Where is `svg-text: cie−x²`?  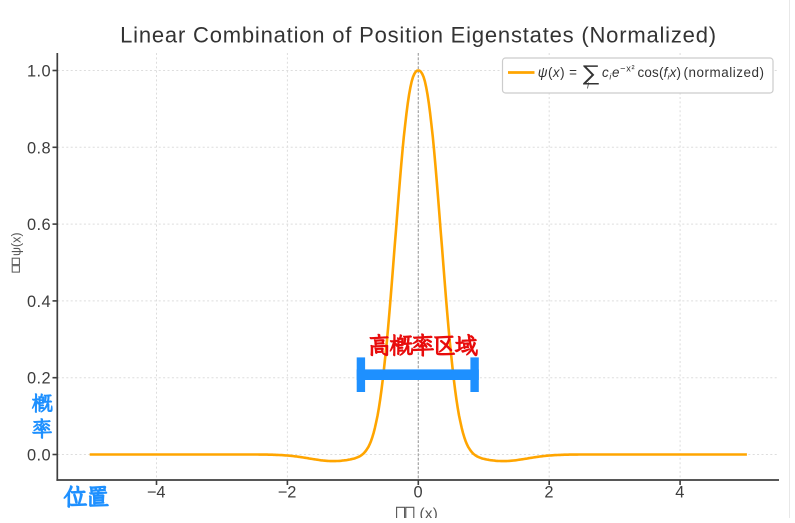
svg-text: cie−x² is located at coordinates (618, 72).